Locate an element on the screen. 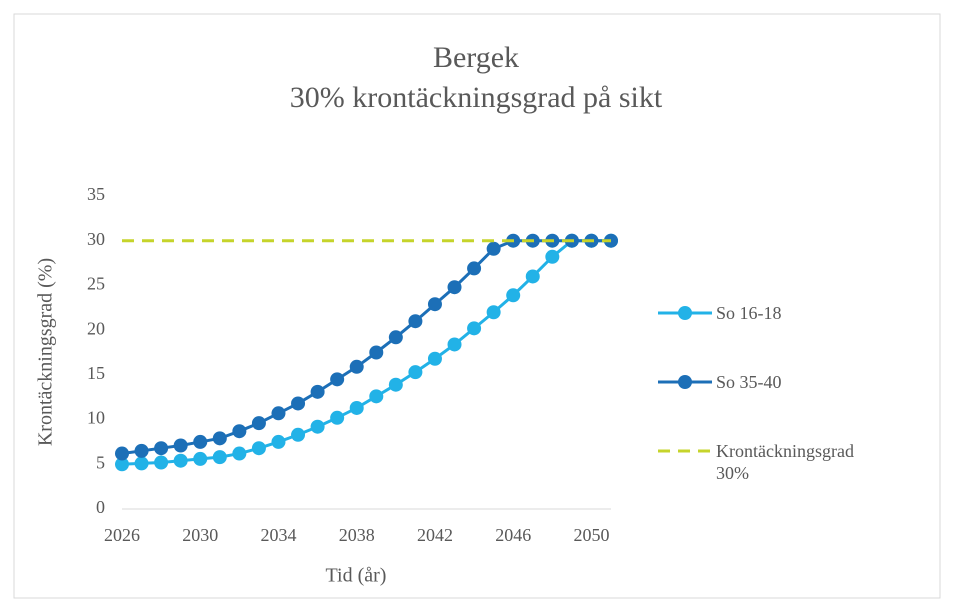 This screenshot has height=613, width=954. y-tick-label: 0 is located at coordinates (100, 507).